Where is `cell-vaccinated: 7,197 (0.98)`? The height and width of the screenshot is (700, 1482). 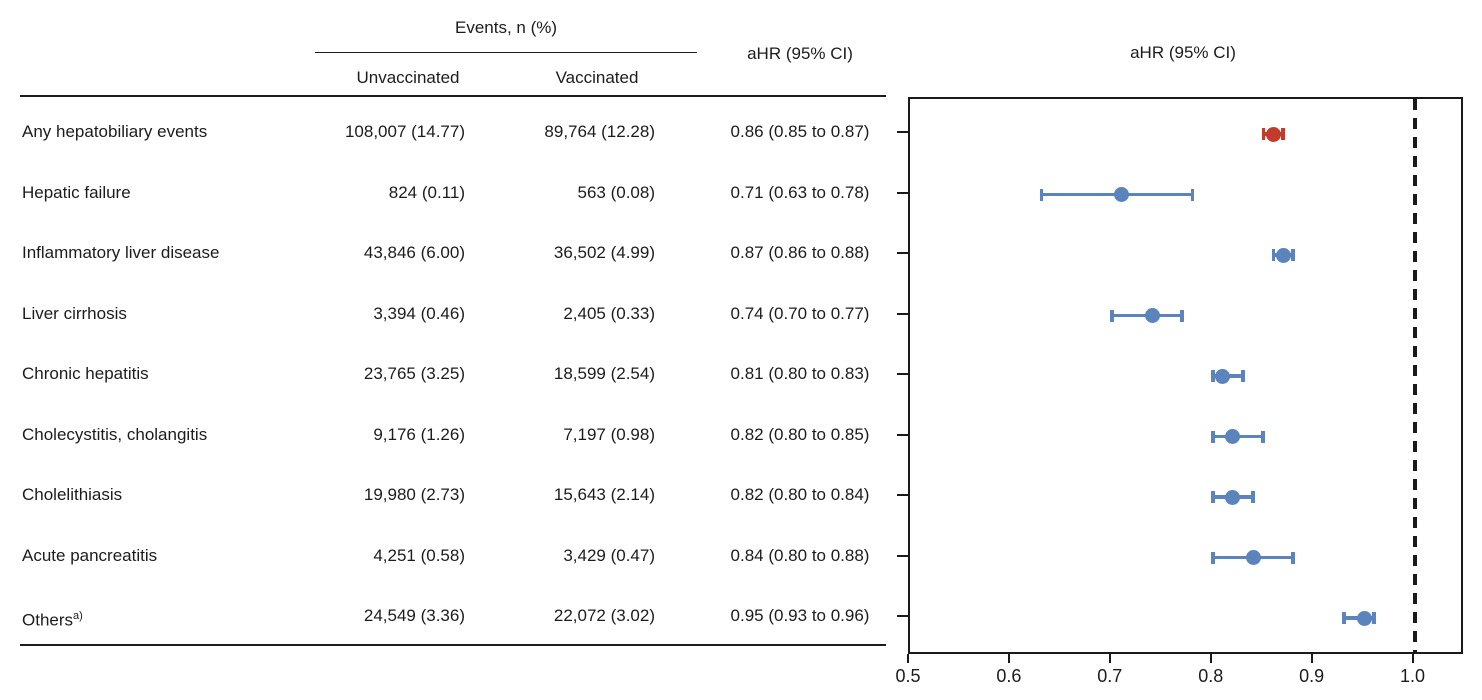
cell-vaccinated: 7,197 (0.98) is located at coordinates (609, 434).